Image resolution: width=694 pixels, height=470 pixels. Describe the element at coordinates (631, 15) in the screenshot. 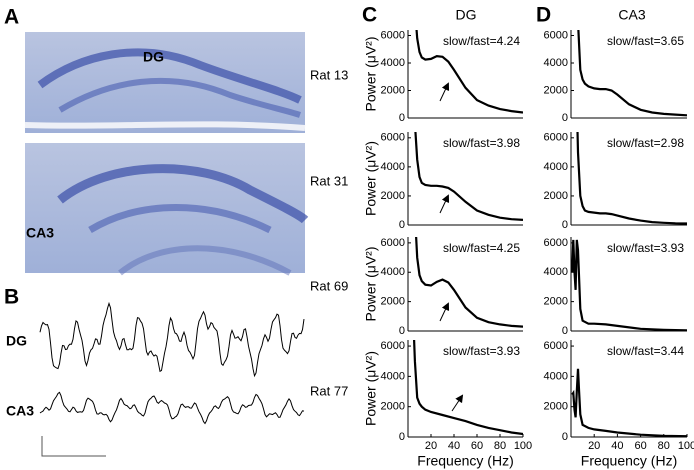

I see `column-title: CA3` at that location.